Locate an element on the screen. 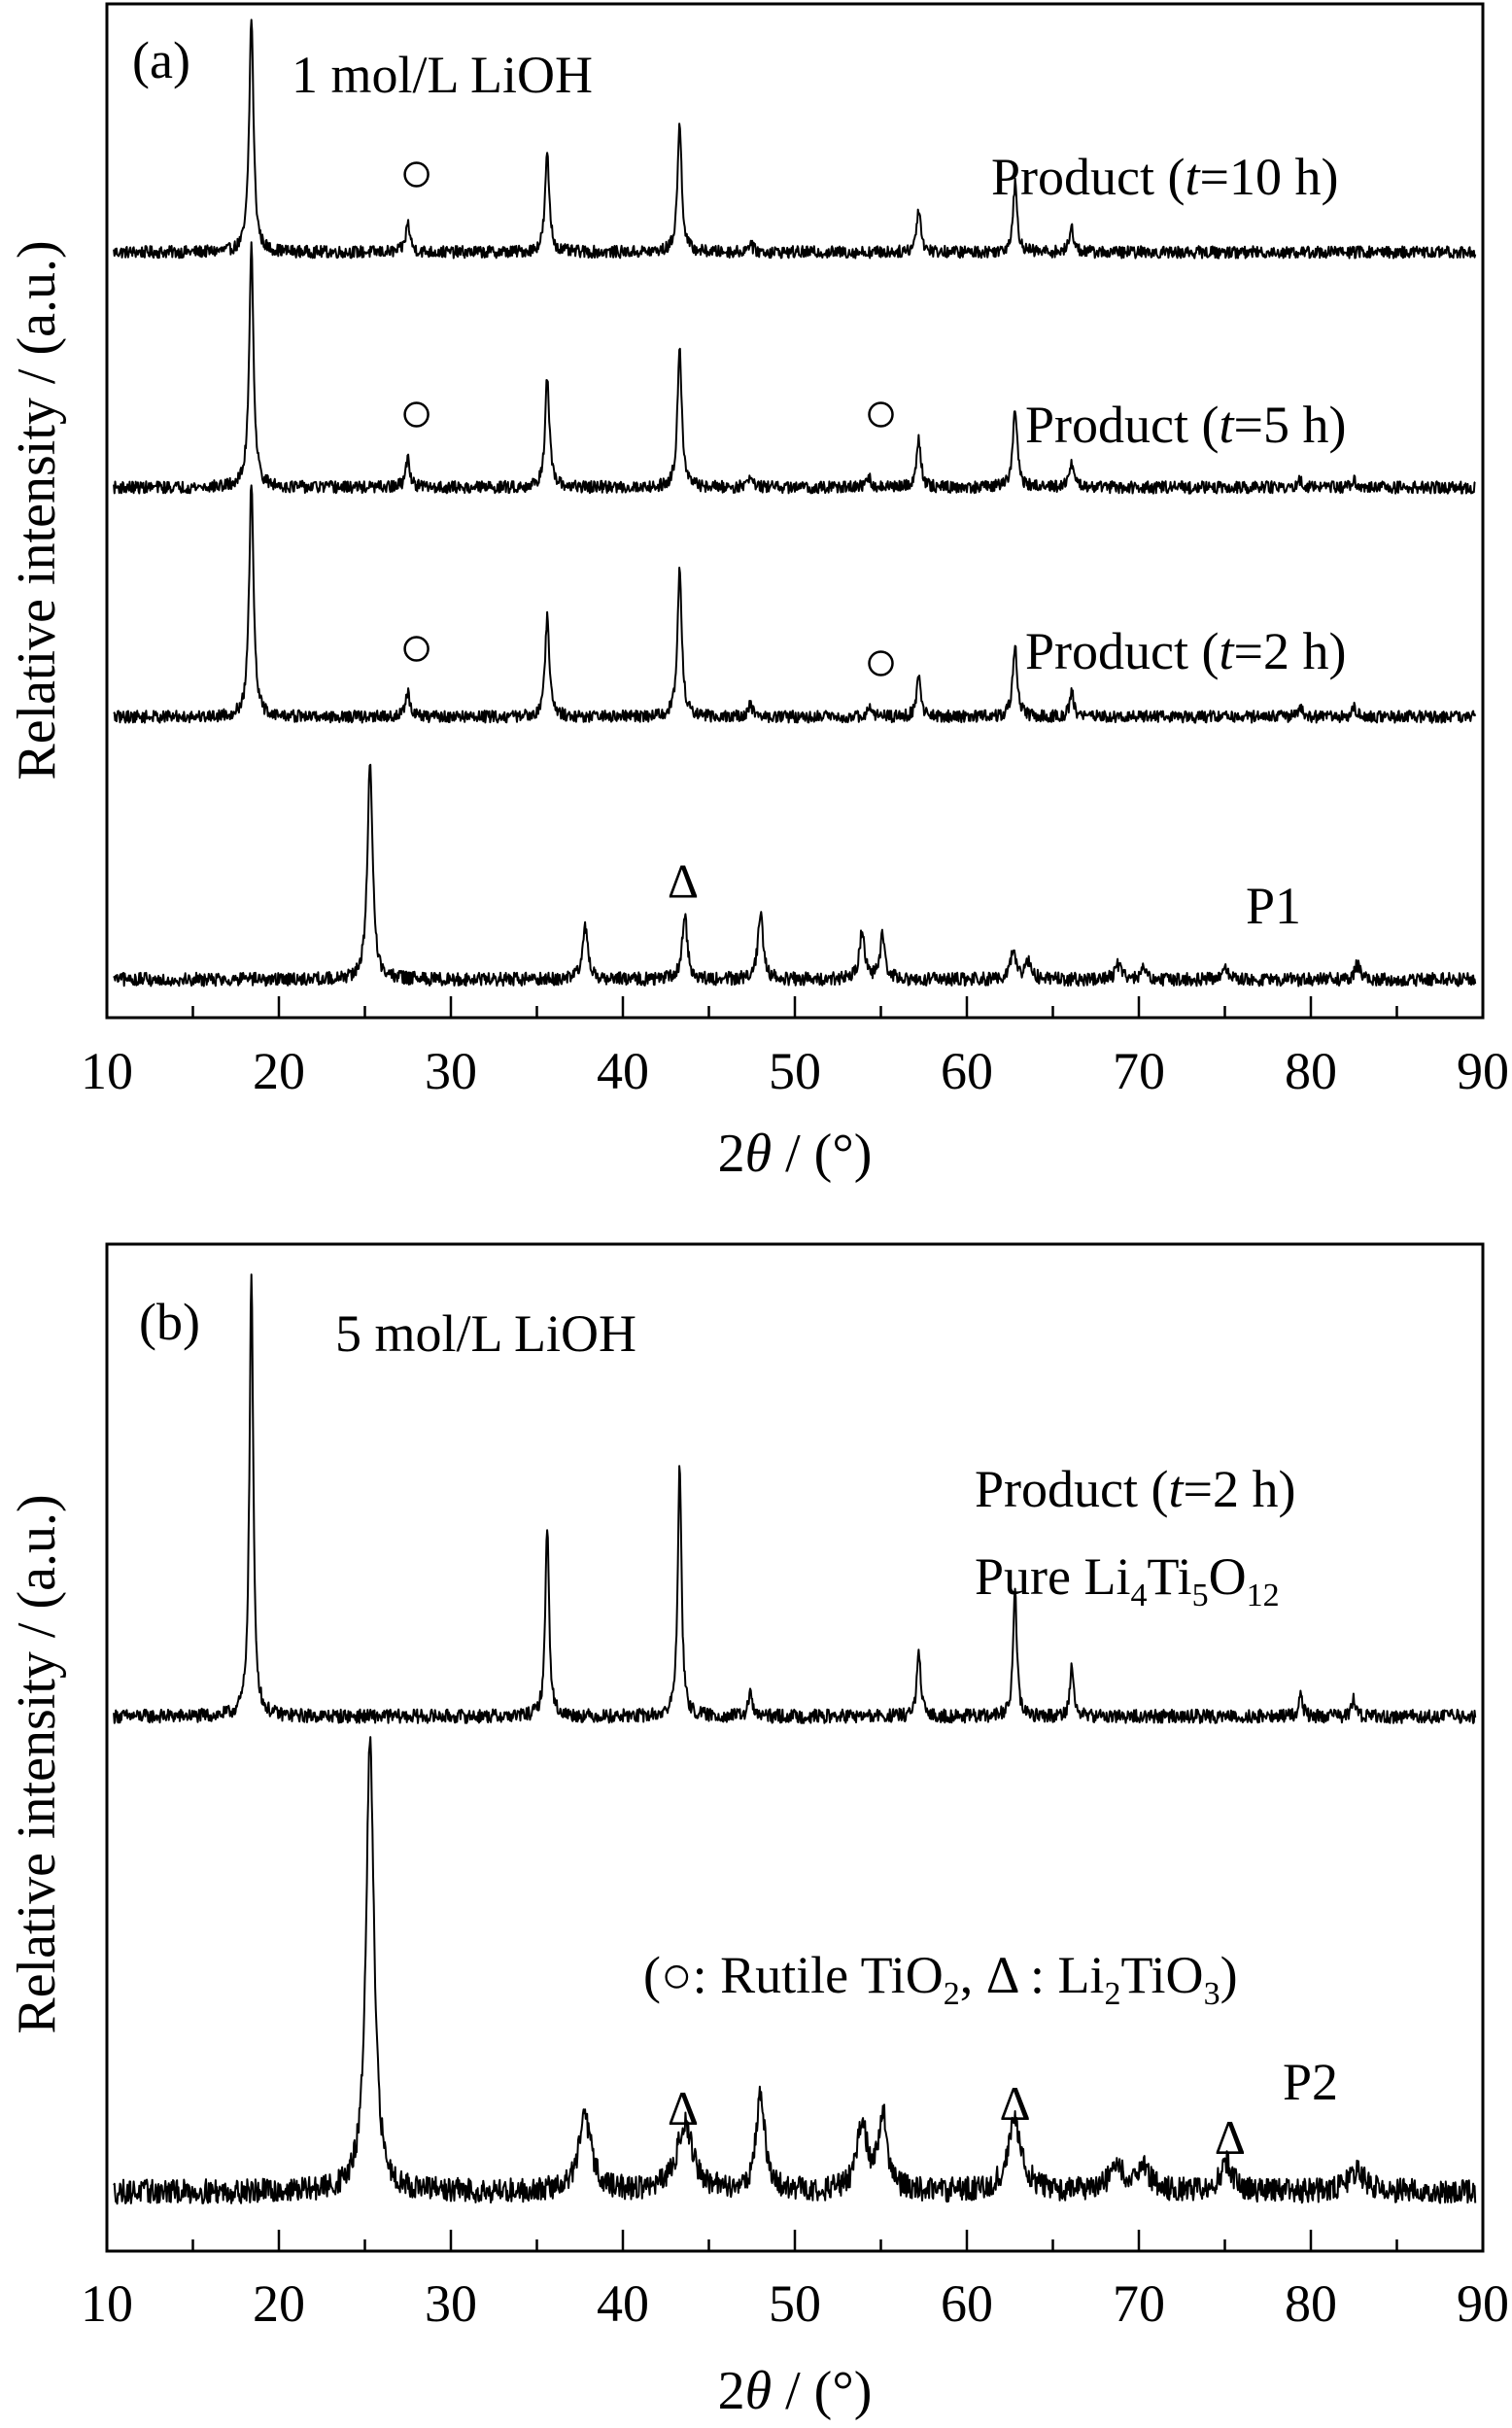 Image resolution: width=1512 pixels, height=2428 pixels. series-a3-label: Product (t=2 h) is located at coordinates (1185, 651).